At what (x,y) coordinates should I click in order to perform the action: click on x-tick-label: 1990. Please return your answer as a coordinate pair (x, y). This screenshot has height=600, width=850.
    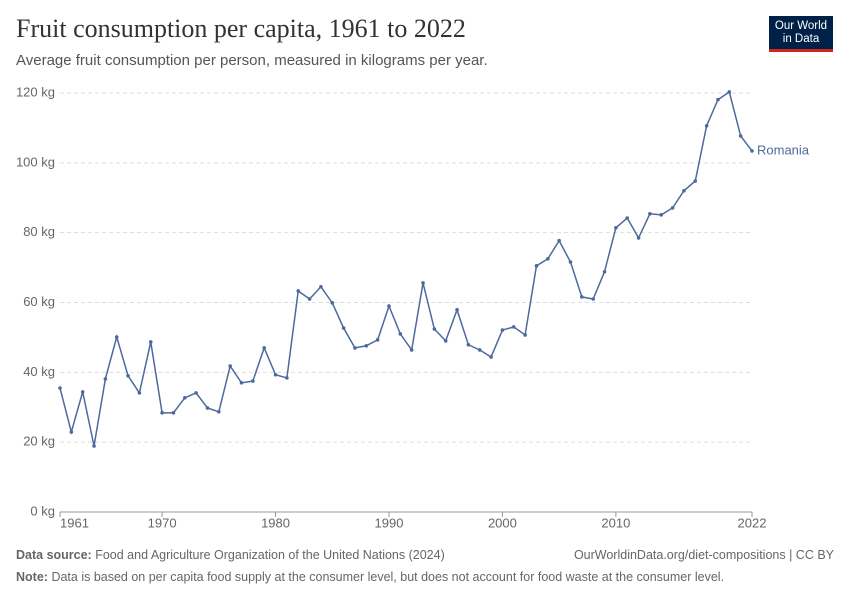
    Looking at the image, I should click on (389, 522).